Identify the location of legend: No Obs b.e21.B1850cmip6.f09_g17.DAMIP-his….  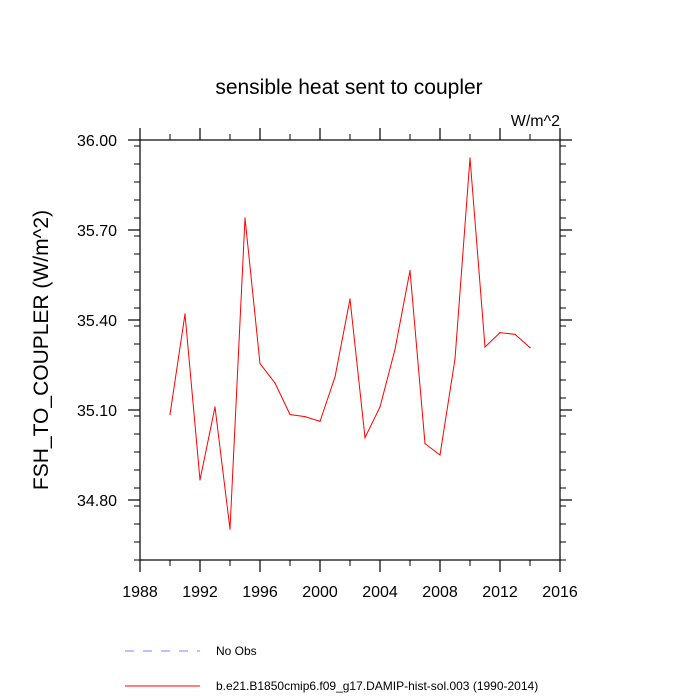
(331, 668).